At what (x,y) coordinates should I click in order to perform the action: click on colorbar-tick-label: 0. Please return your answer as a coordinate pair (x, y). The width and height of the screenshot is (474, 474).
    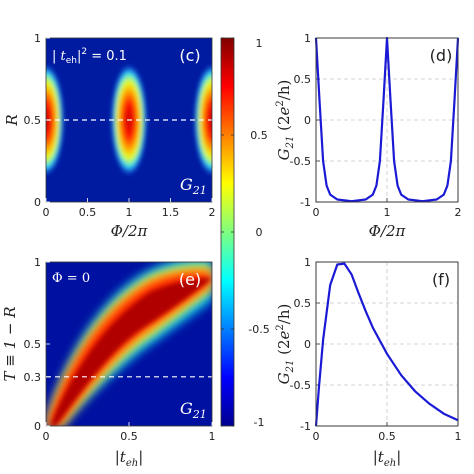
    Looking at the image, I should click on (259, 232).